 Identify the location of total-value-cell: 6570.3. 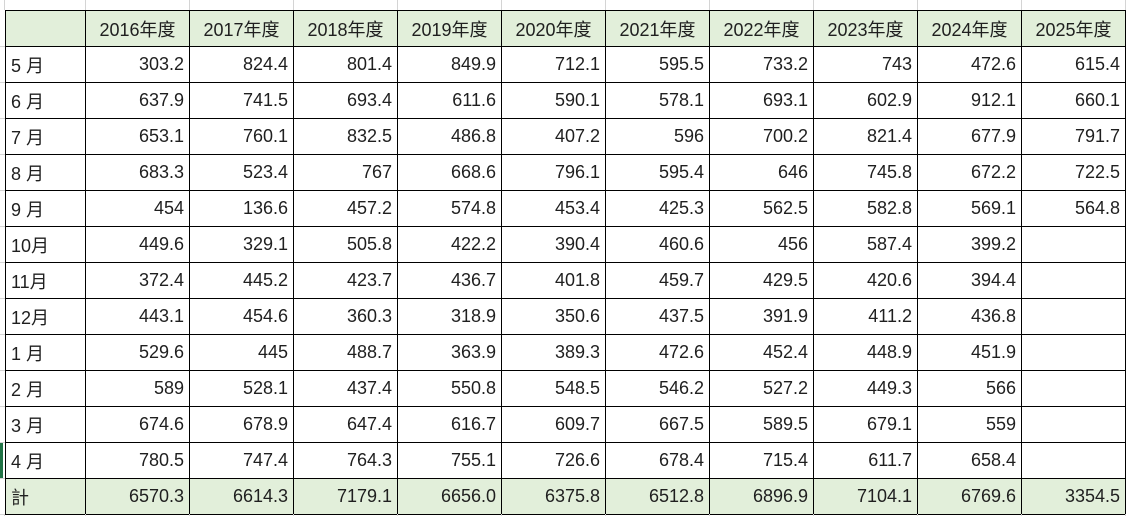
(137, 496).